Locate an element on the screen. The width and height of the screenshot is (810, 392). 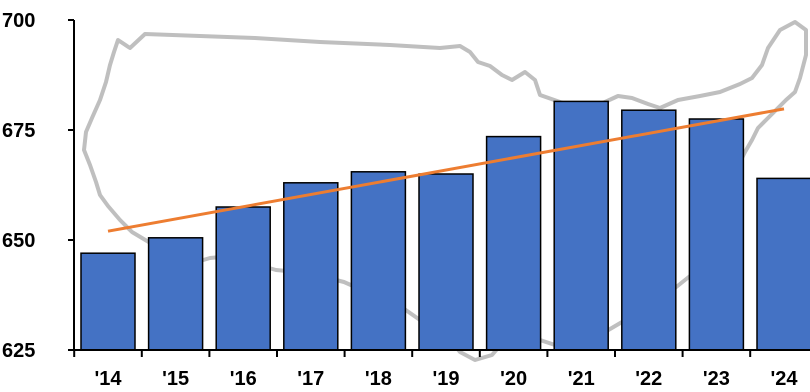
x-tick-label: '21 is located at coordinates (581, 379).